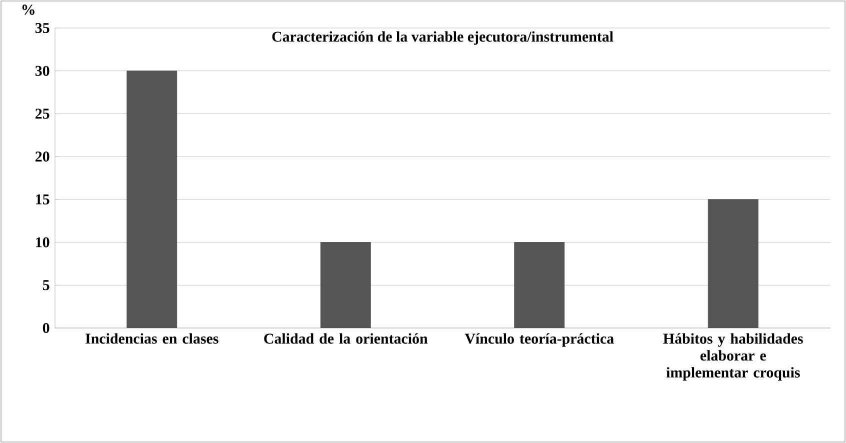 This screenshot has width=846, height=443. What do you see at coordinates (46, 285) in the screenshot?
I see `y-tick-label: 5` at bounding box center [46, 285].